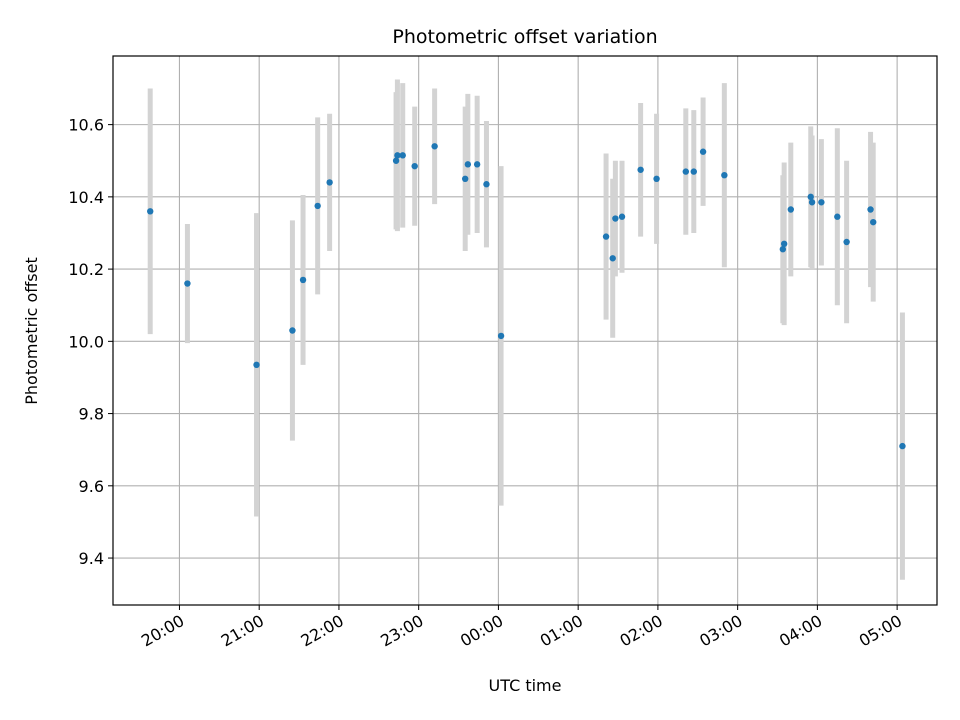  Describe the element at coordinates (91, 558) in the screenshot. I see `y-tick-label: 9.4` at that location.